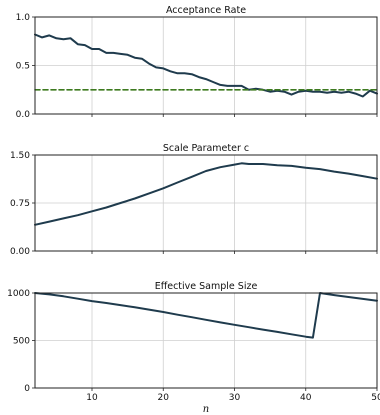 The image size is (380, 415). What do you see at coordinates (306, 398) in the screenshot?
I see `x-tick-label: 40` at bounding box center [306, 398].